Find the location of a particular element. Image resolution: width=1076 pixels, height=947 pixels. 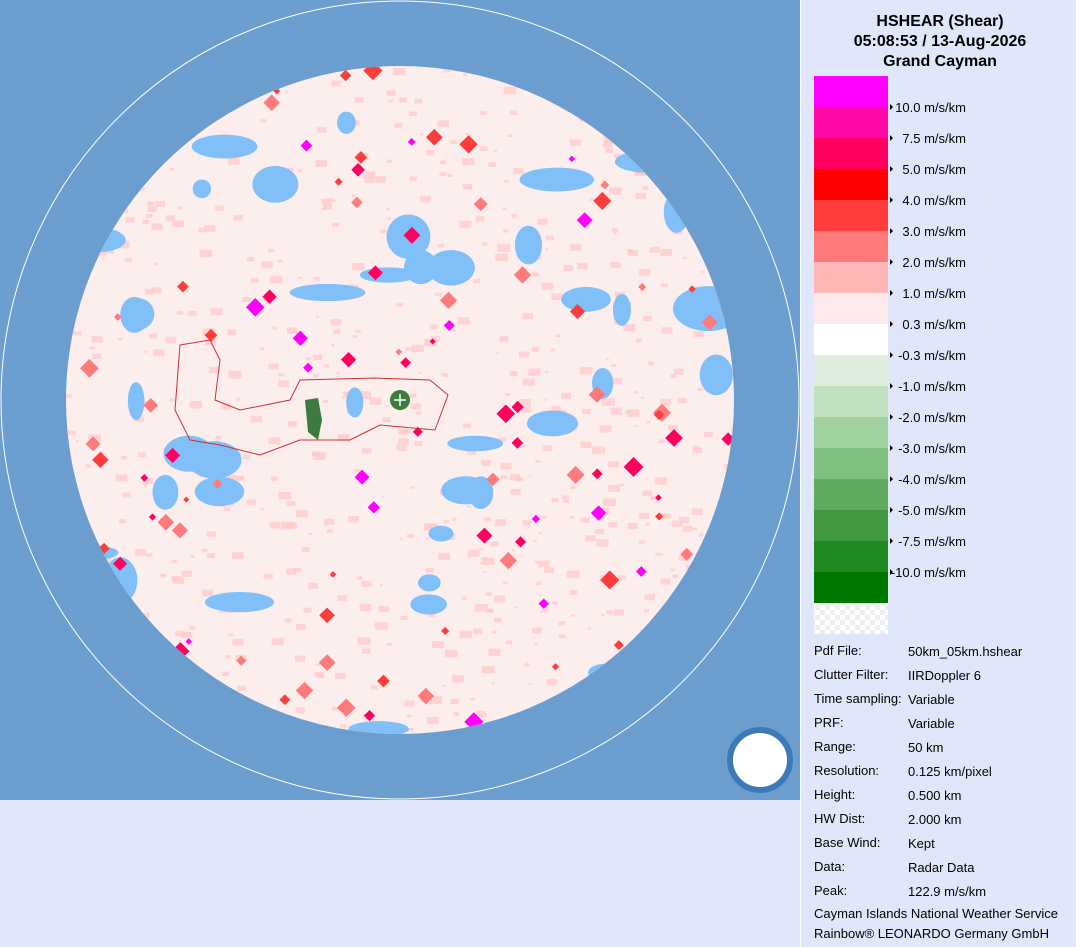

info-key: Height: is located at coordinates (834, 794).